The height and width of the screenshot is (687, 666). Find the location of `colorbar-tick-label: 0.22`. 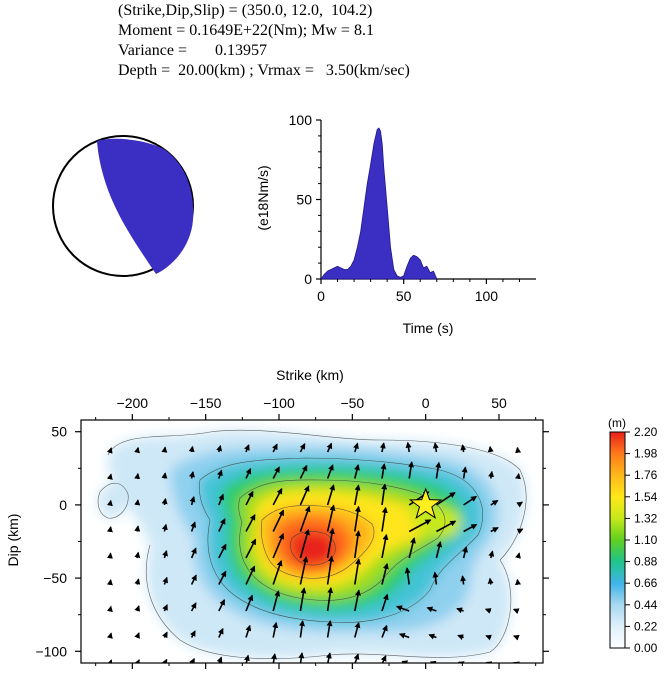

colorbar-tick-label: 0.22 is located at coordinates (646, 626).